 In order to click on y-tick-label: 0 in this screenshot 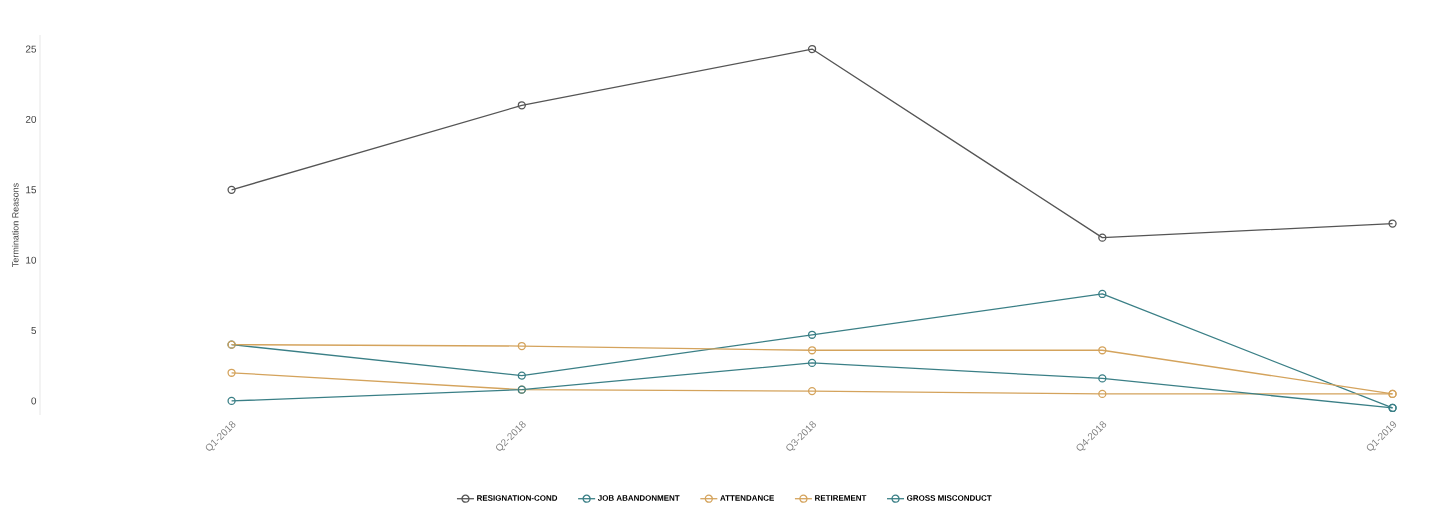, I will do `click(34, 401)`.